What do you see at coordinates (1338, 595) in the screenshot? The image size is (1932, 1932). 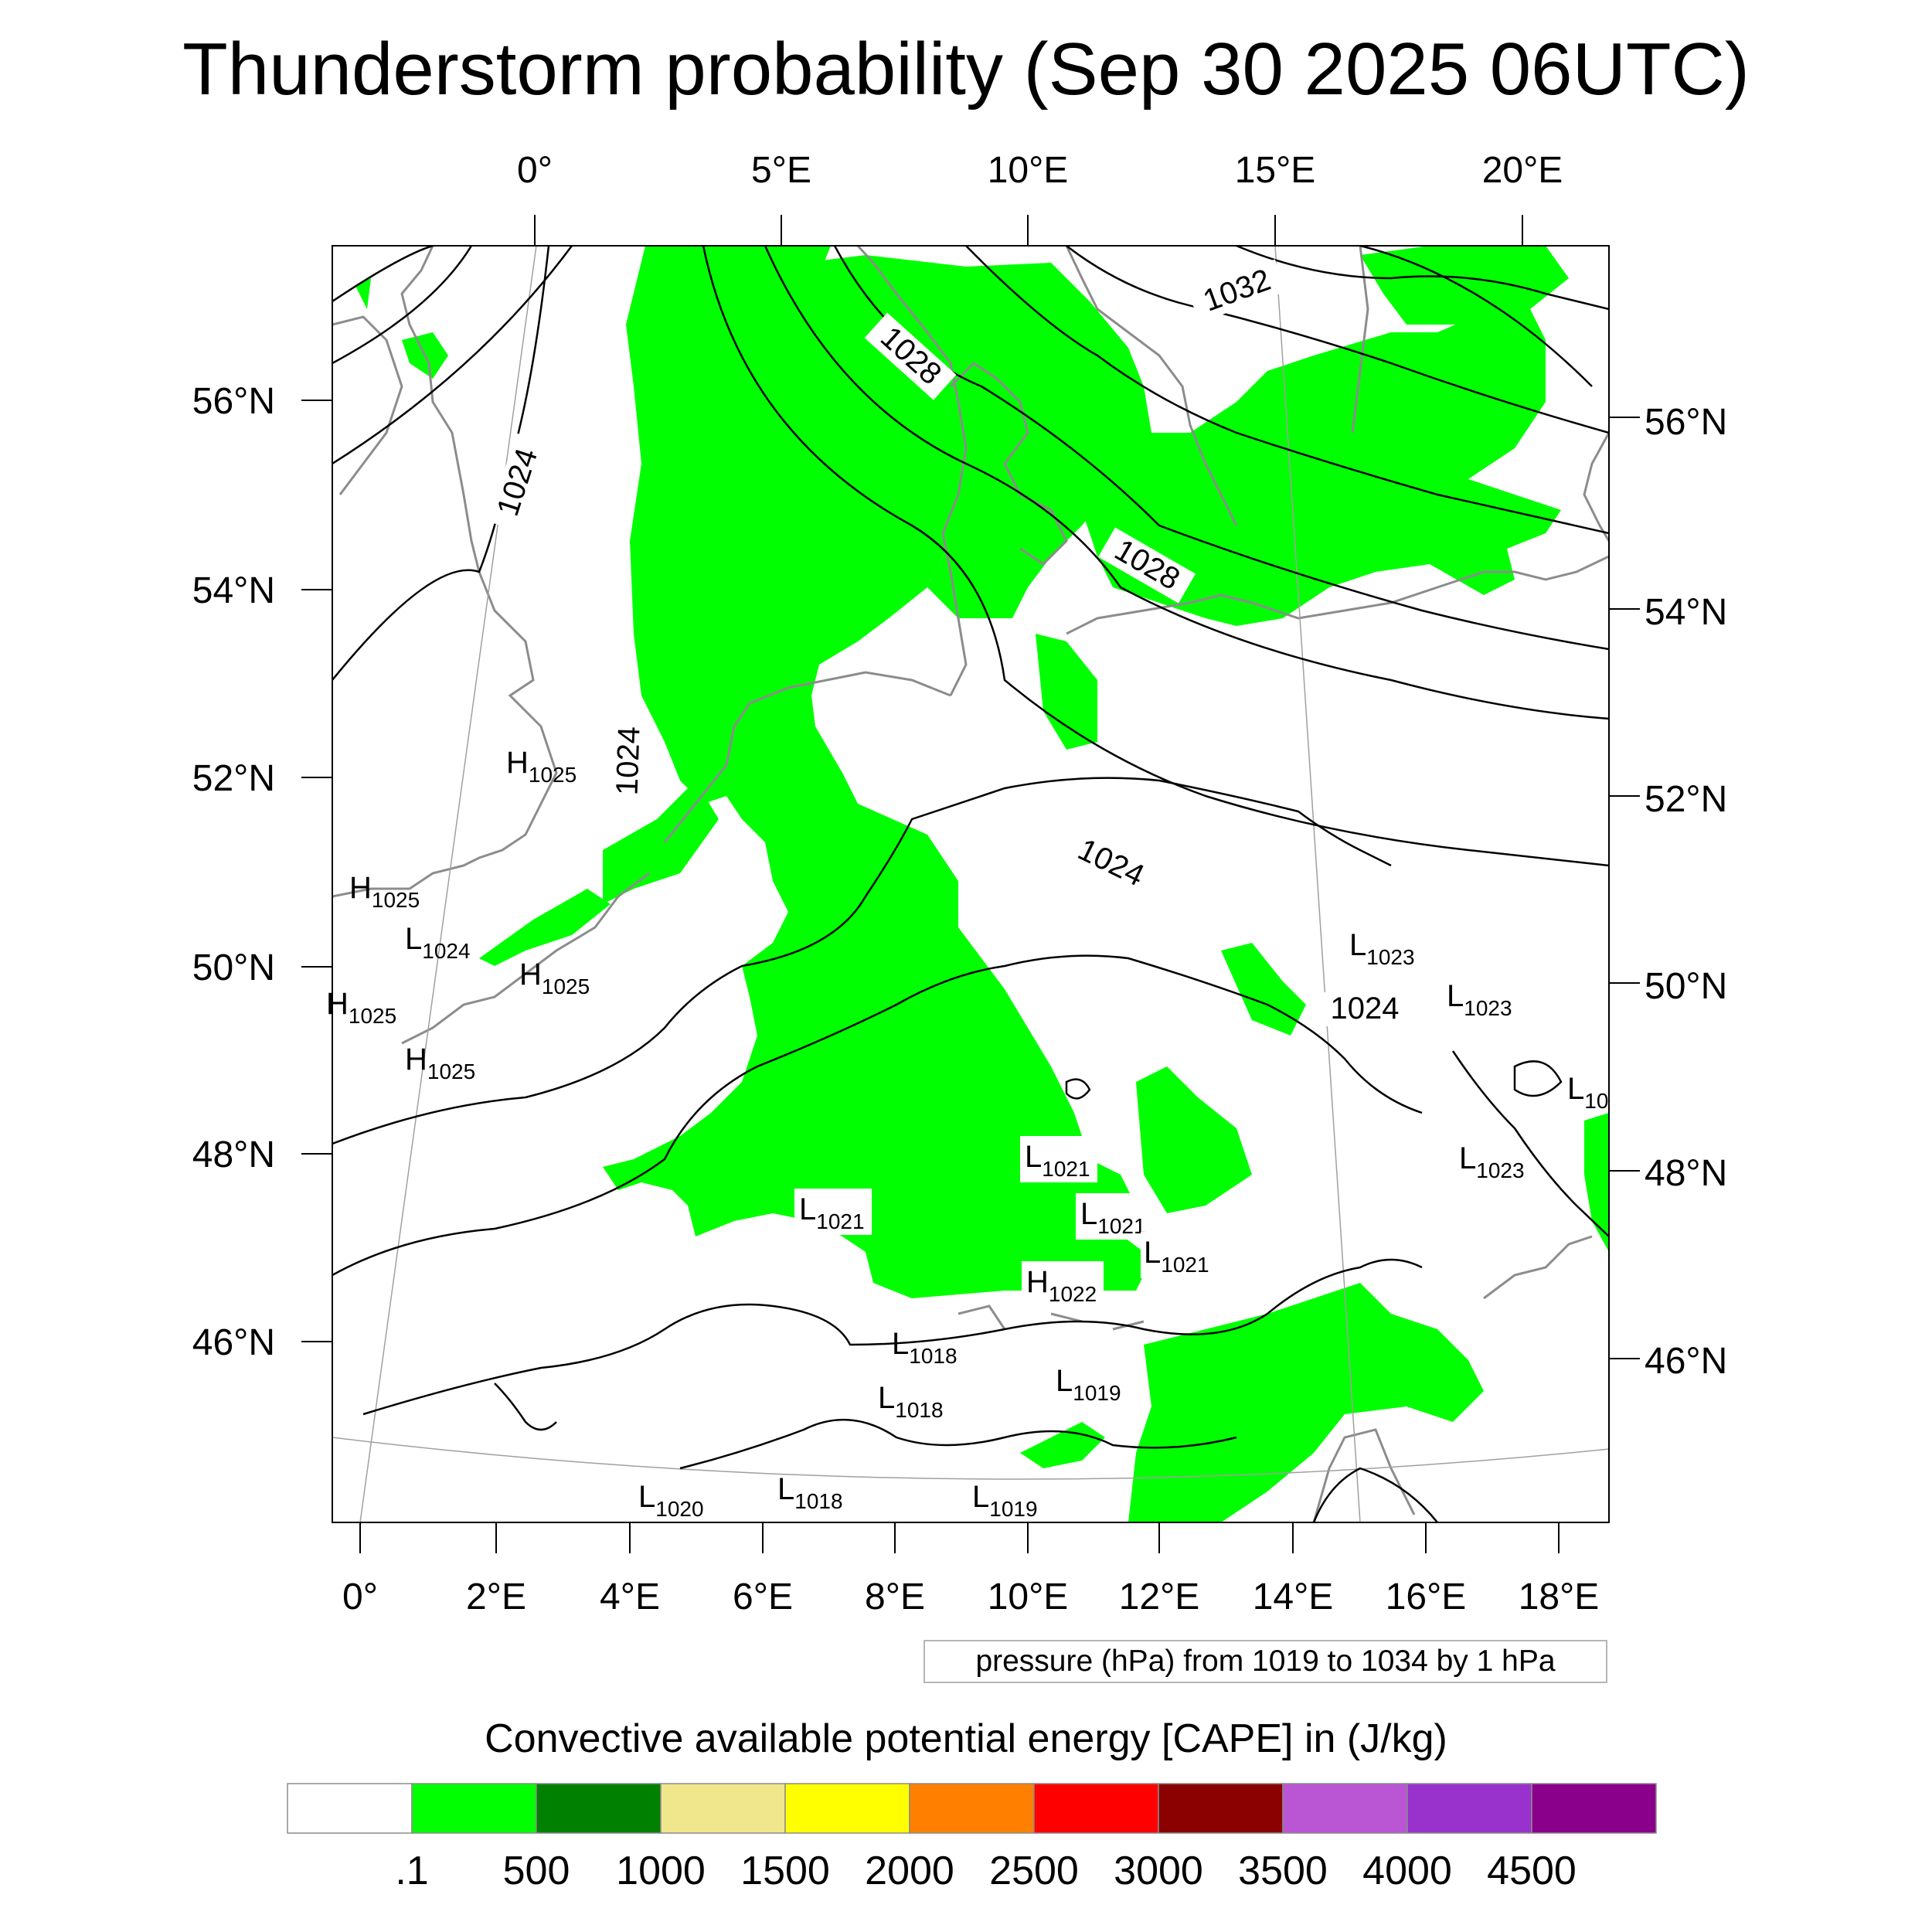 I see `coast-baltic-south` at bounding box center [1338, 595].